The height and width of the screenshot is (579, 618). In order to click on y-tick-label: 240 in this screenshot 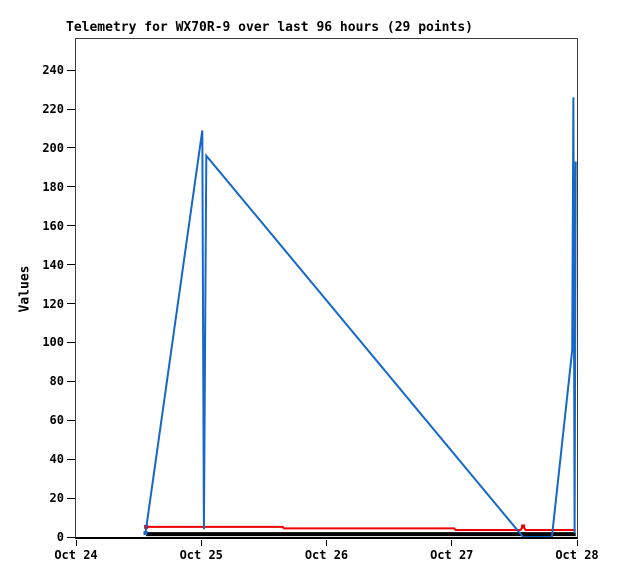, I will do `click(53, 70)`.